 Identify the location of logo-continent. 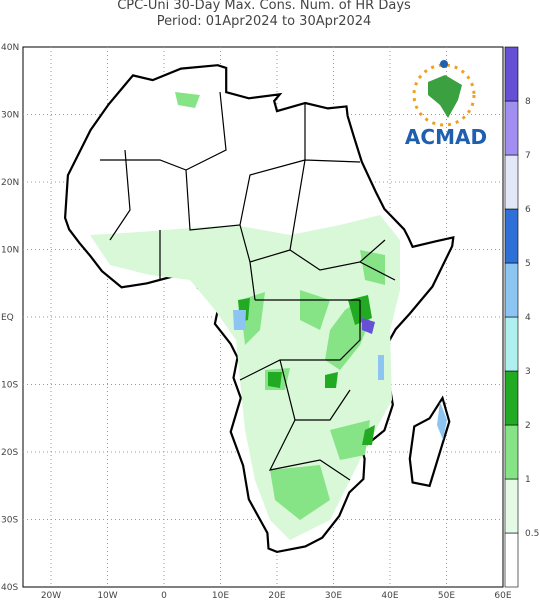
(445, 96).